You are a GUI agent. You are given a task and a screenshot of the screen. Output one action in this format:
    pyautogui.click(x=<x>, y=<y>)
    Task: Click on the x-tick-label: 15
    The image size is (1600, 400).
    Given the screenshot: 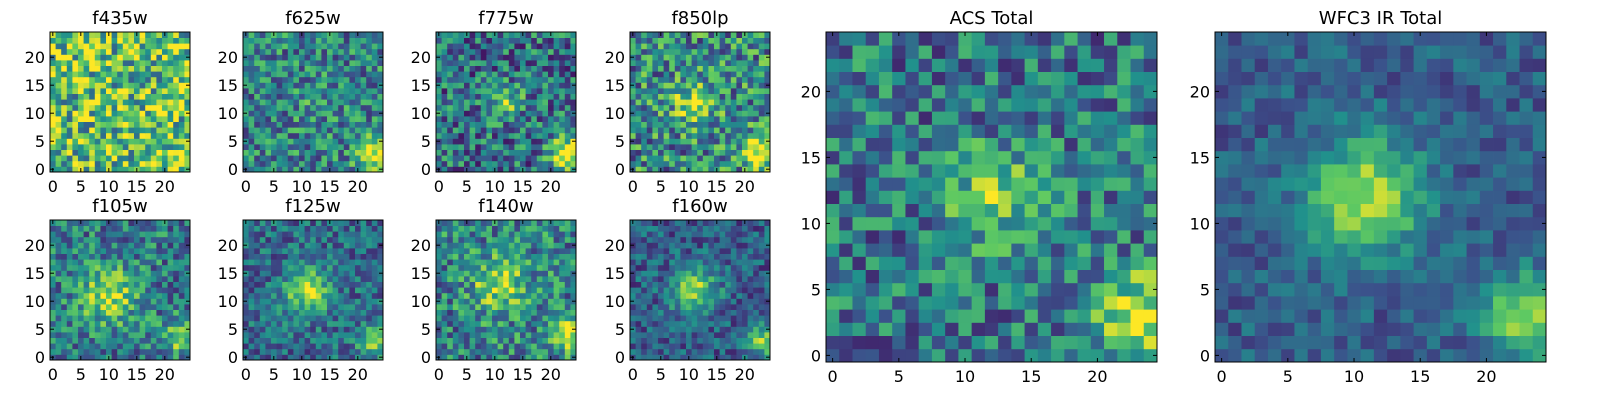 What is the action you would take?
    pyautogui.click(x=330, y=186)
    